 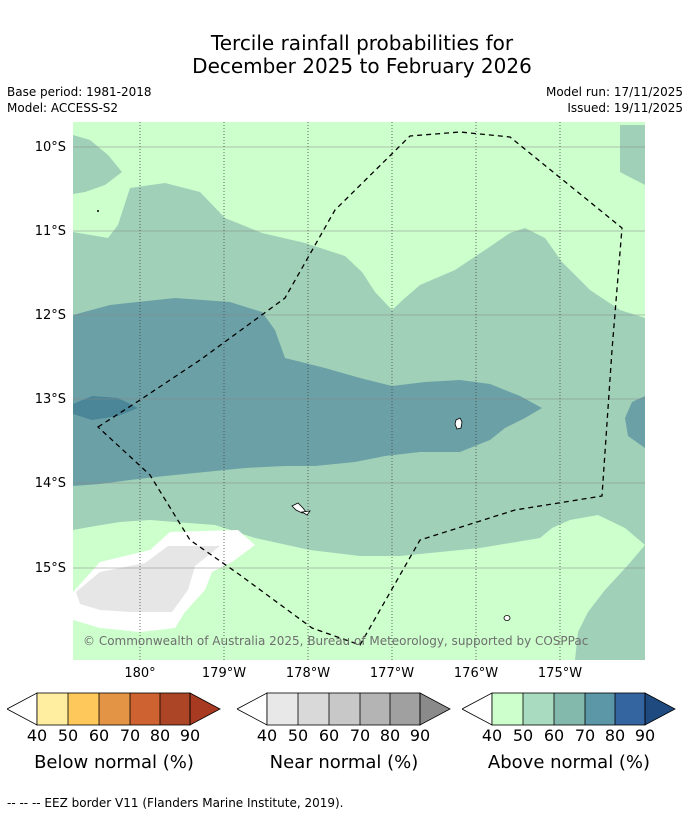 I want to click on colorbar-near-normal, so click(x=344, y=709).